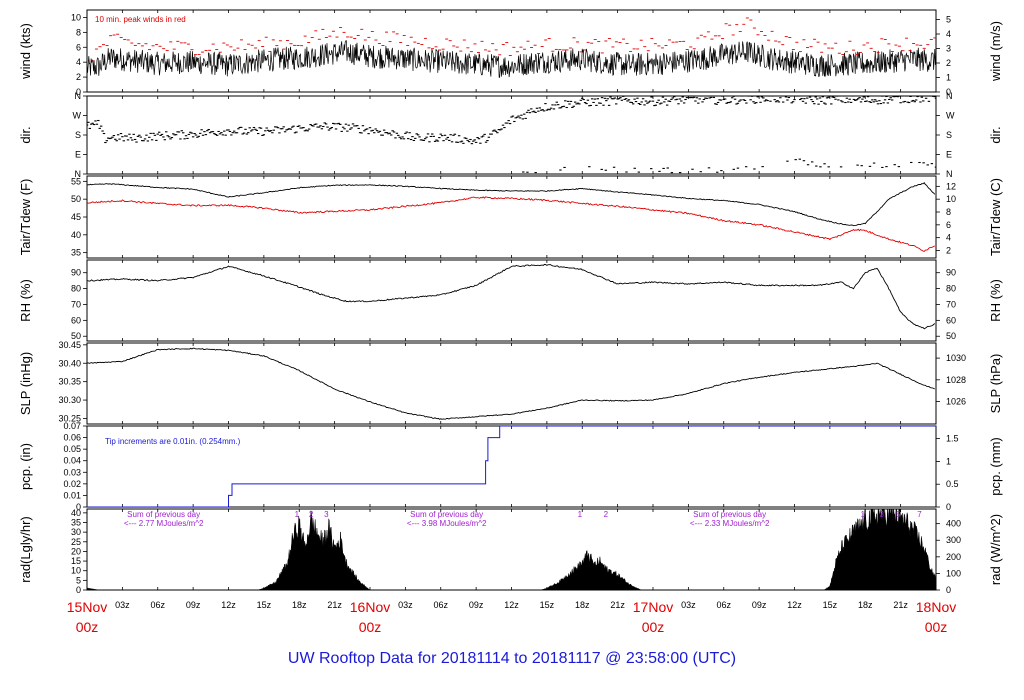 The width and height of the screenshot is (1024, 700). Describe the element at coordinates (72, 438) in the screenshot. I see `y-tick-label-left: 0.06` at that location.